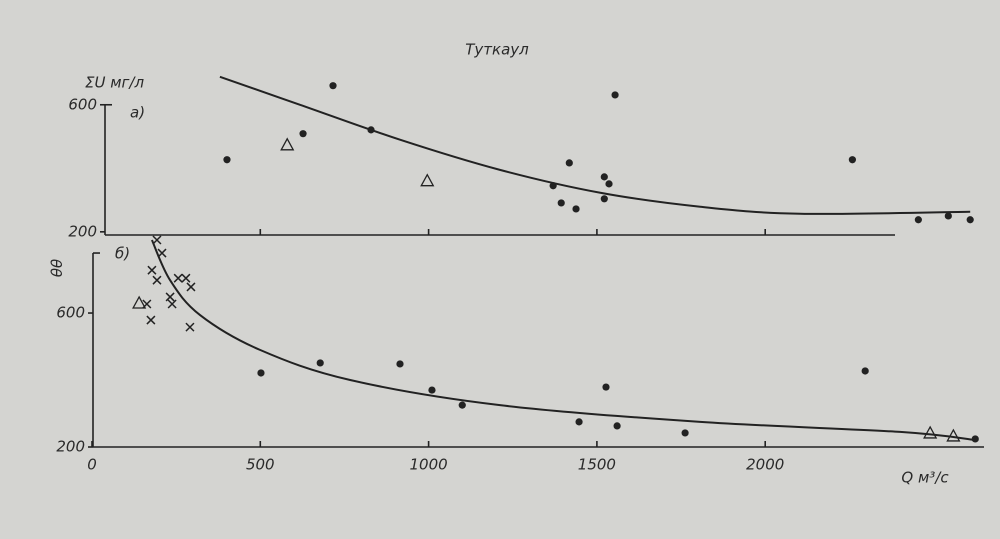 Image resolution: width=1000 pixels, height=539 pixels. What do you see at coordinates (765, 465) in the screenshot?
I see `x-tick-label: 2000` at bounding box center [765, 465].